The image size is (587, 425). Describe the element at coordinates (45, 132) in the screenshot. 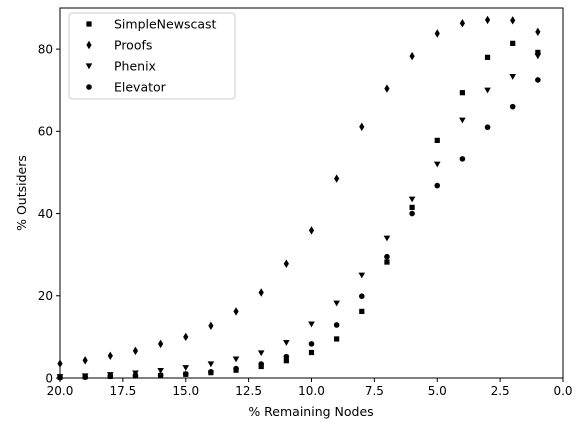

I see `y-tick-label: 60` at that location.